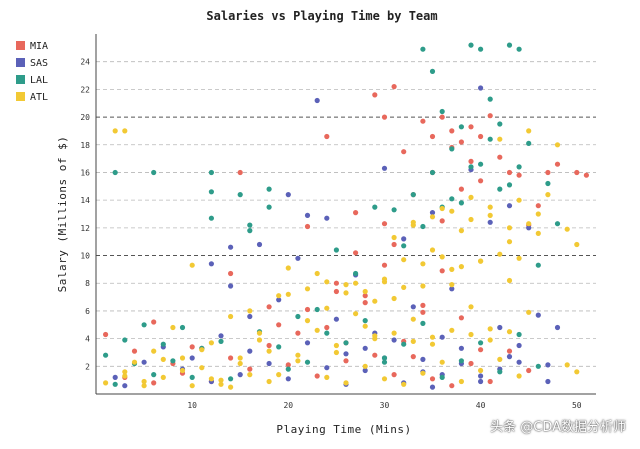 The height and width of the screenshot is (449, 640). I want to click on x-tick-label: 30, so click(385, 405).